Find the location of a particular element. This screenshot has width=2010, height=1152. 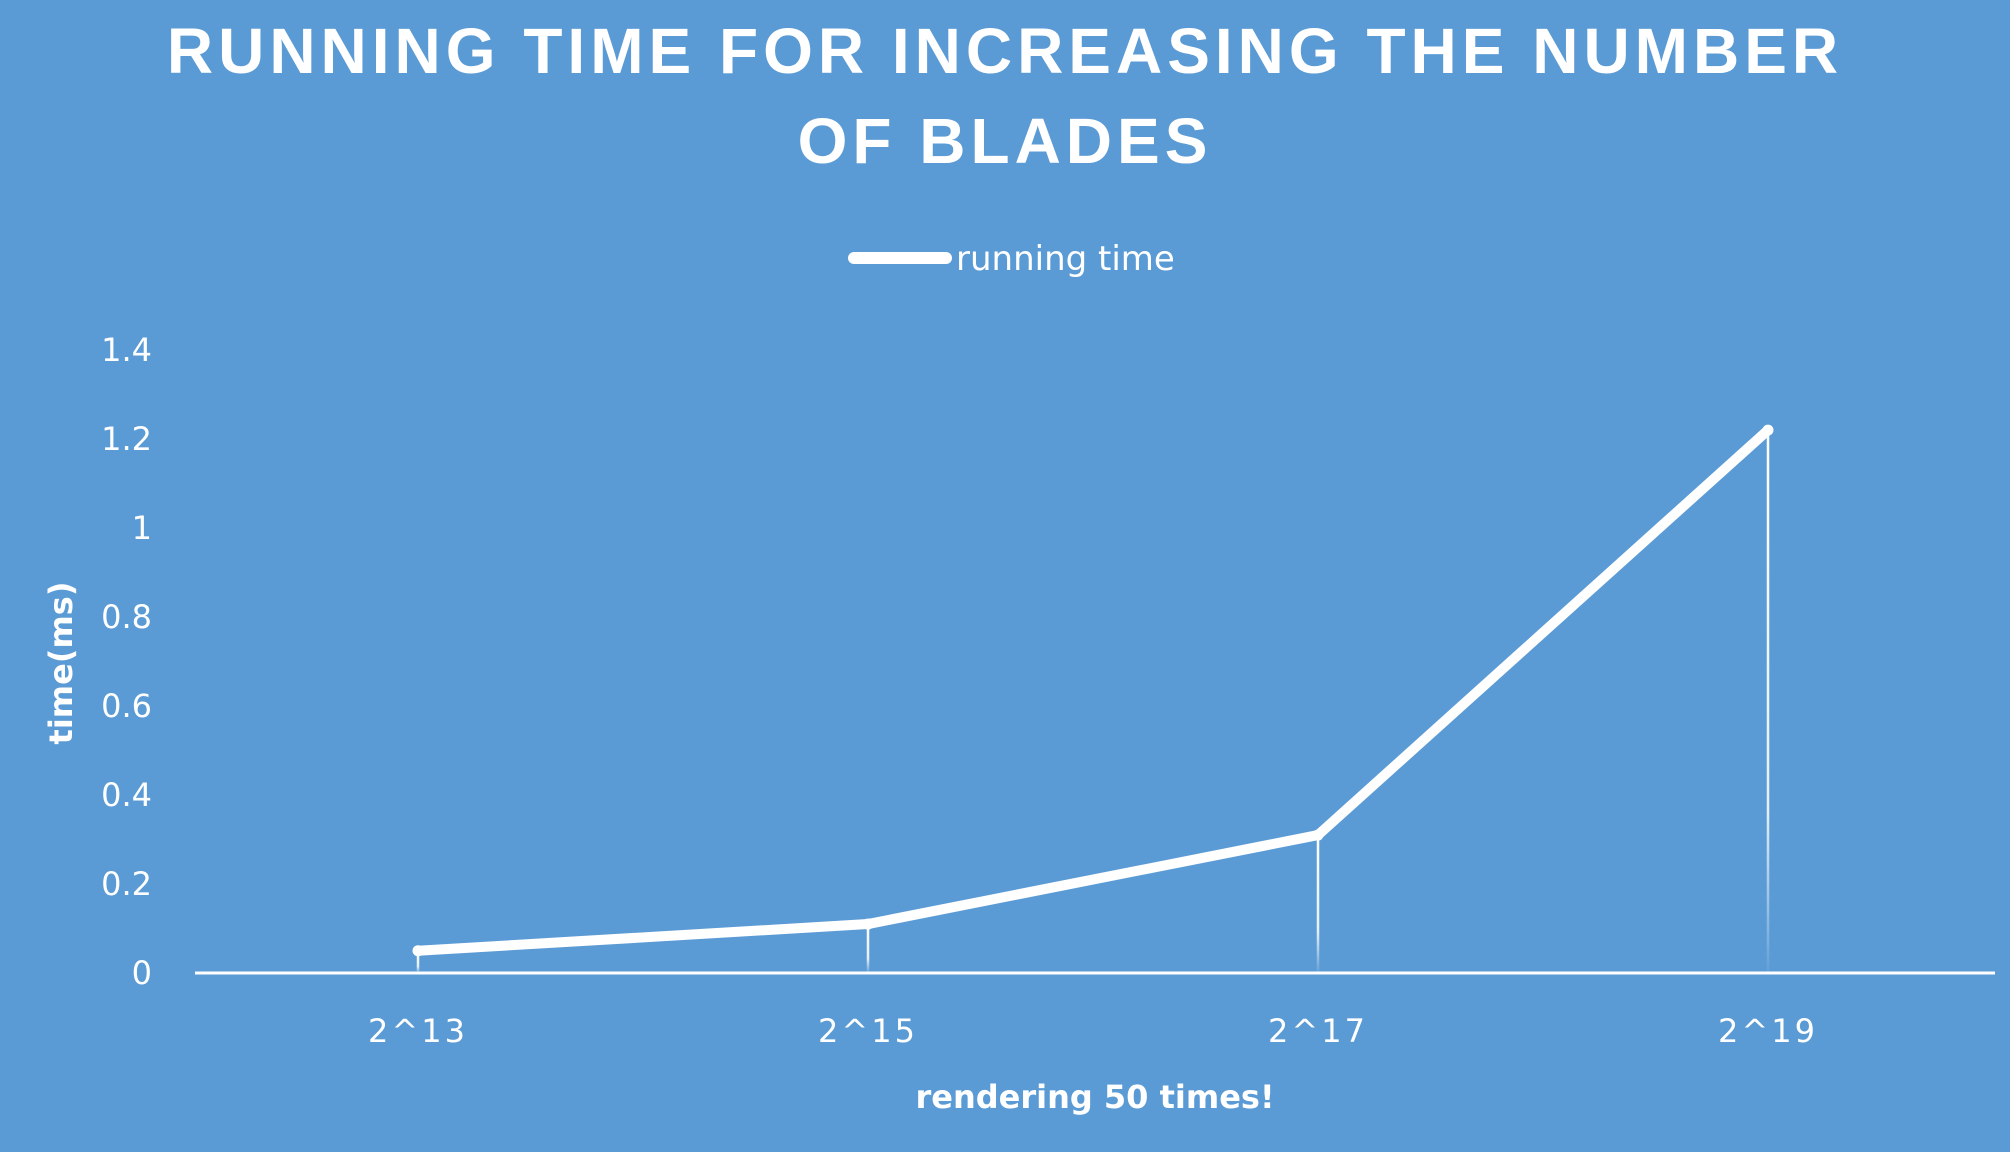

x-tick-label: 2^15 is located at coordinates (868, 1031).